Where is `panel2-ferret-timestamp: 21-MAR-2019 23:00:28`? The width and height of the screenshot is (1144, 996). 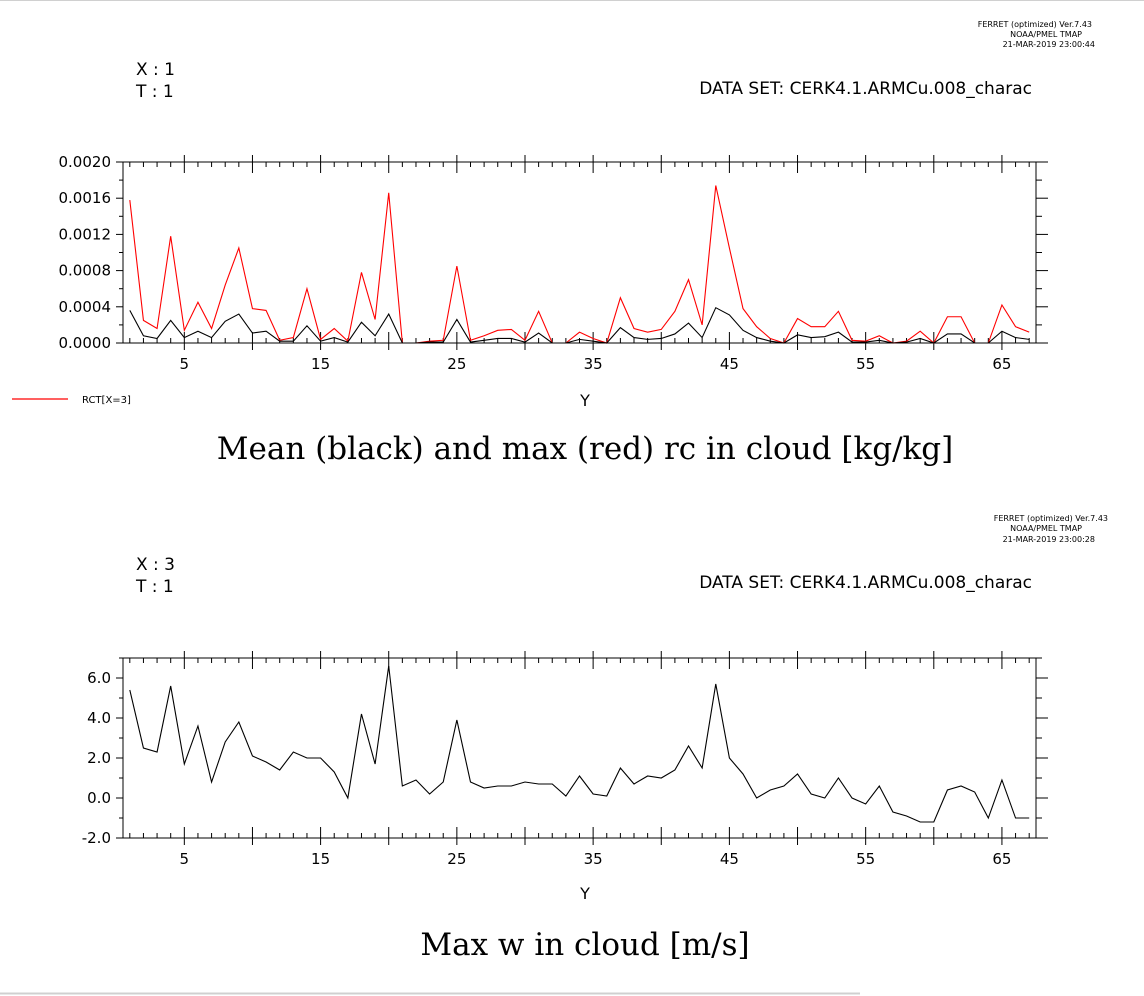
panel2-ferret-timestamp: 21-MAR-2019 23:00:28 is located at coordinates (1049, 539).